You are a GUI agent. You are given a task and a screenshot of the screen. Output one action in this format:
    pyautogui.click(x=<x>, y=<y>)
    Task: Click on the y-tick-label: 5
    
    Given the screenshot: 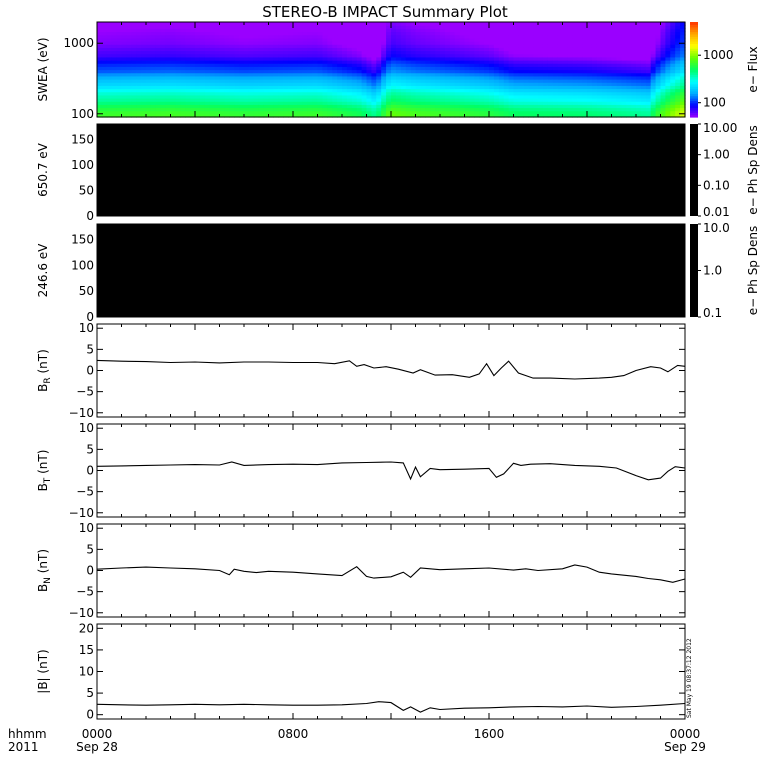 What is the action you would take?
    pyautogui.click(x=90, y=693)
    